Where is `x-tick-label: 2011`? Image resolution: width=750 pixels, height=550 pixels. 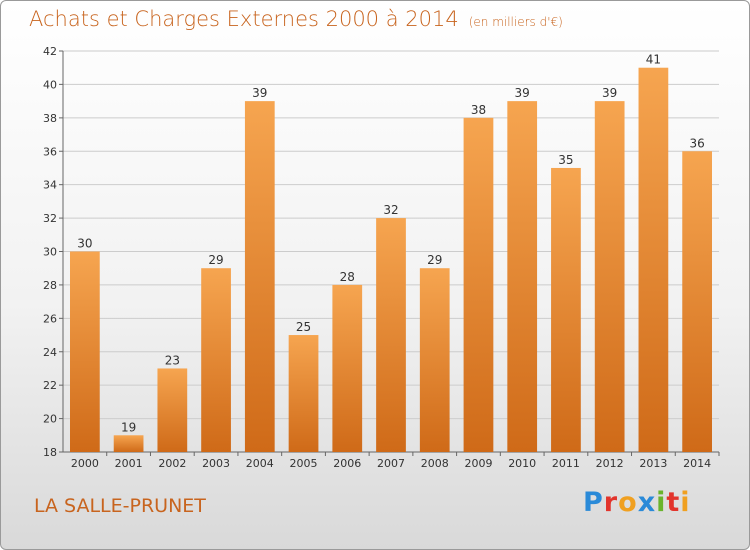
x-tick-label: 2011 is located at coordinates (566, 463).